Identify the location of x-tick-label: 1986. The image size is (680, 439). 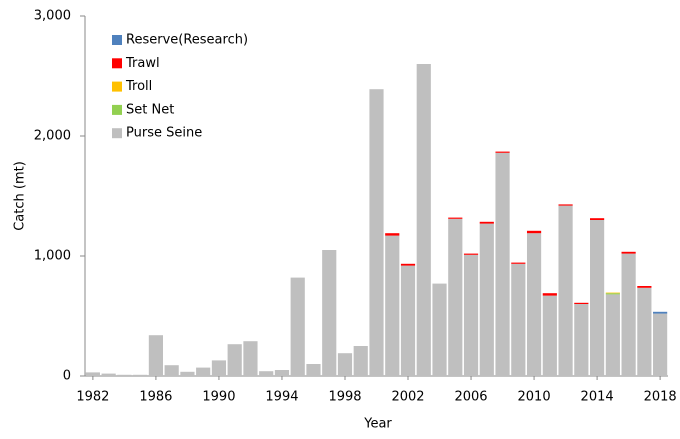
(155, 397).